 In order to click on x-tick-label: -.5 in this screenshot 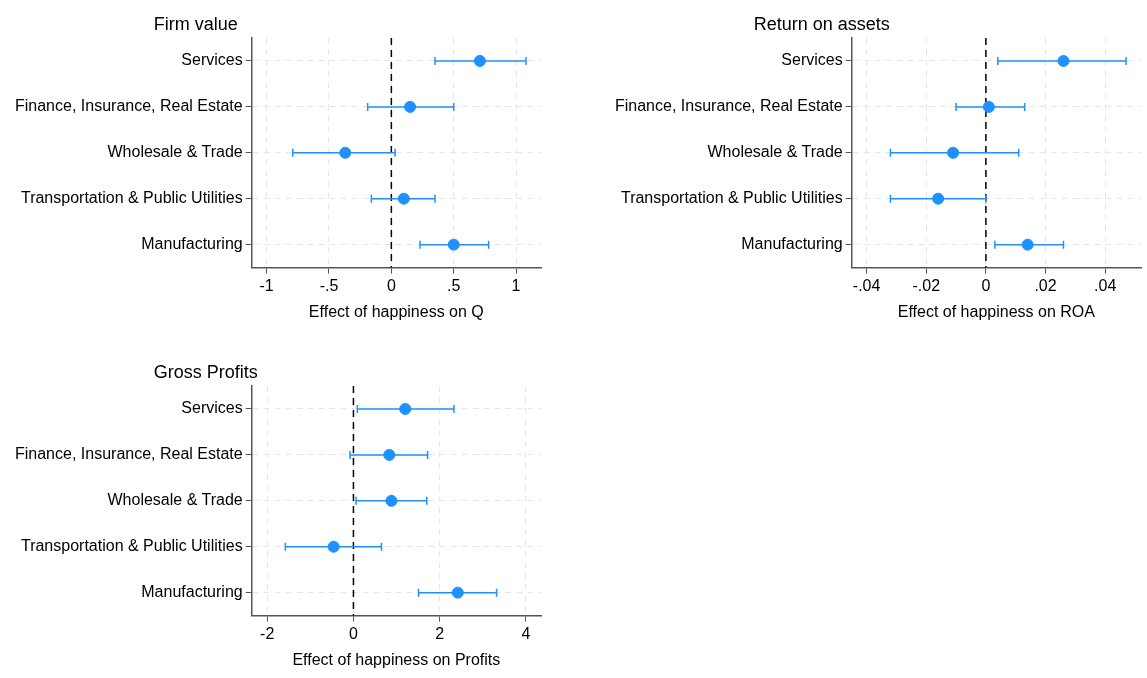, I will do `click(329, 285)`.